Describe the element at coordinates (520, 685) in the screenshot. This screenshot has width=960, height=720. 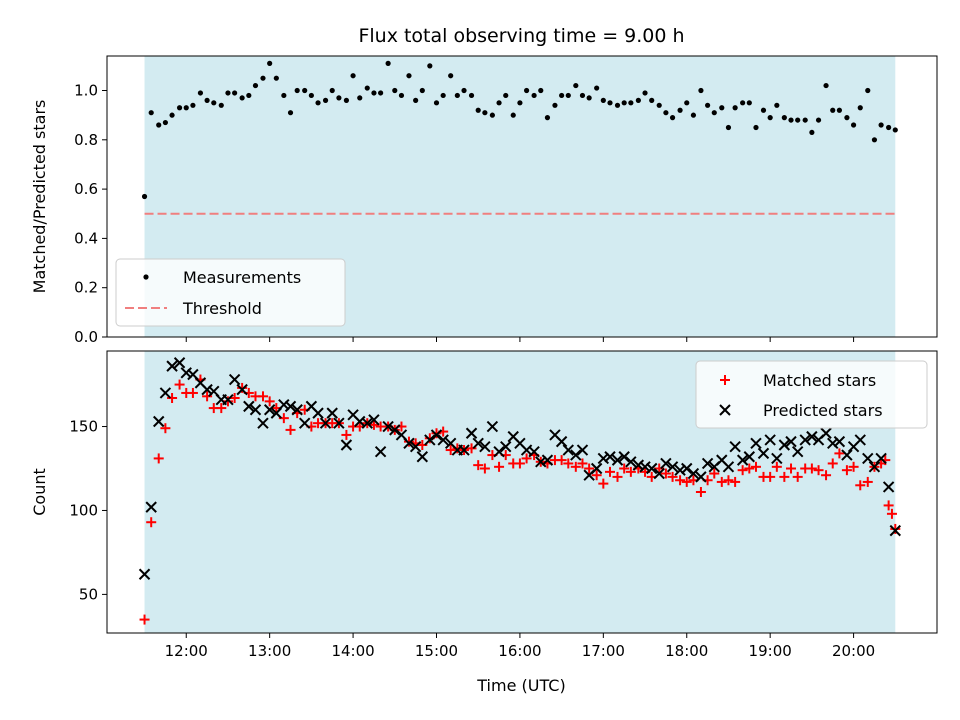
I see `x-axis-label: Time (UTC)` at that location.